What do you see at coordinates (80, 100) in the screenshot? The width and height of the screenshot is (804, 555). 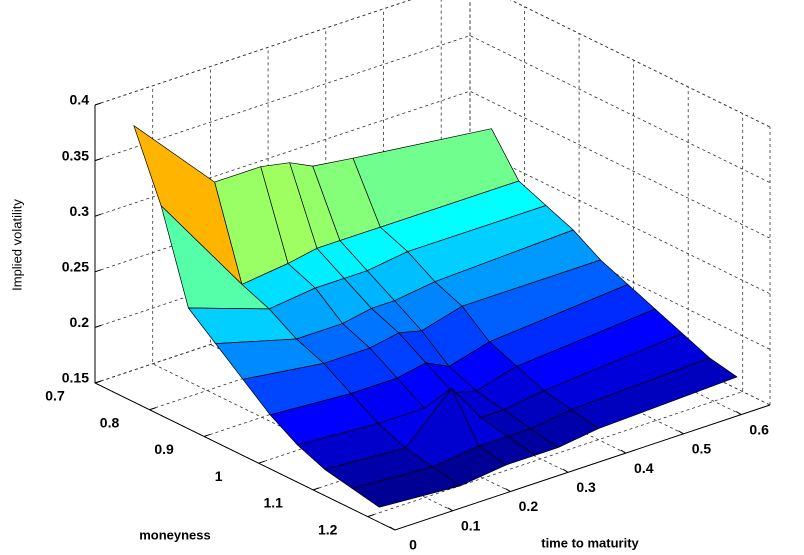 I see `z-tick-label: 0.4` at bounding box center [80, 100].